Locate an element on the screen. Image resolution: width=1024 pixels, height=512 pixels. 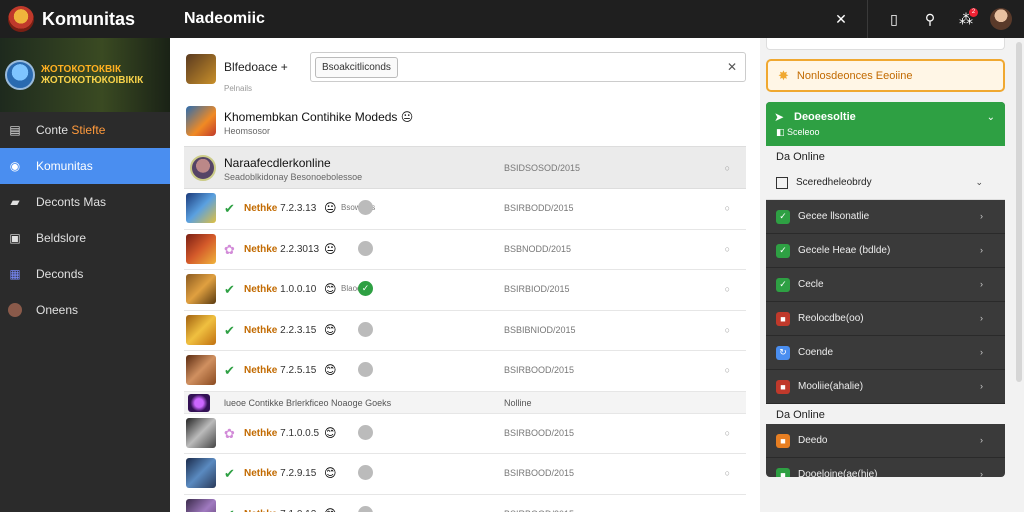
document-button: ▯ is located at coordinates (894, 19).